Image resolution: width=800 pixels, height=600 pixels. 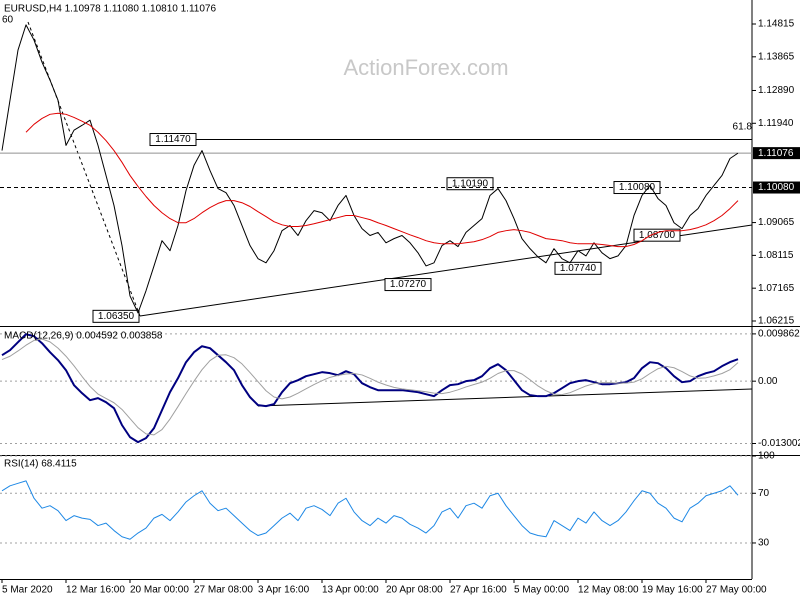 What do you see at coordinates (776, 90) in the screenshot?
I see `y-tick-label: 1.12890` at bounding box center [776, 90].